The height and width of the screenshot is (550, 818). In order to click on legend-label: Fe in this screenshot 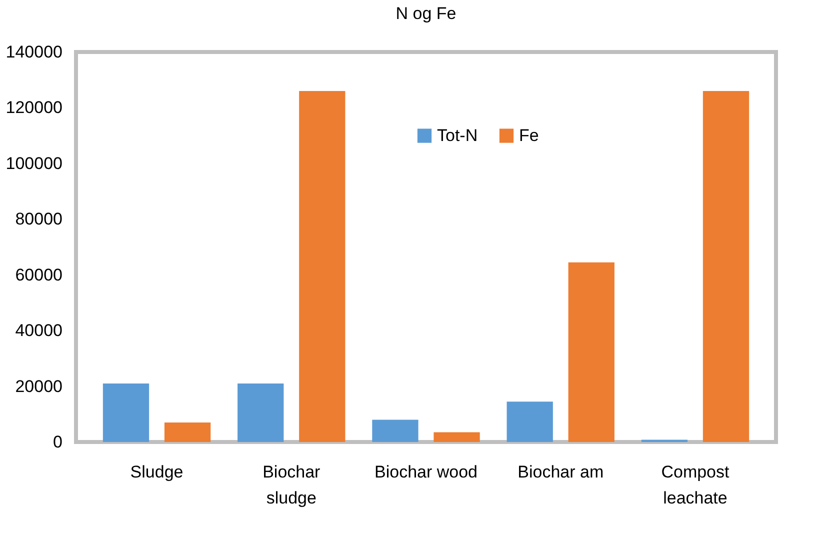, I will do `click(529, 135)`.